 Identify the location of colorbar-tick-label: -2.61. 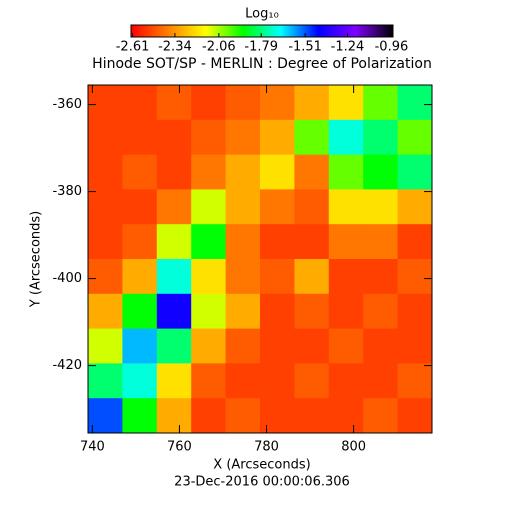
(133, 47).